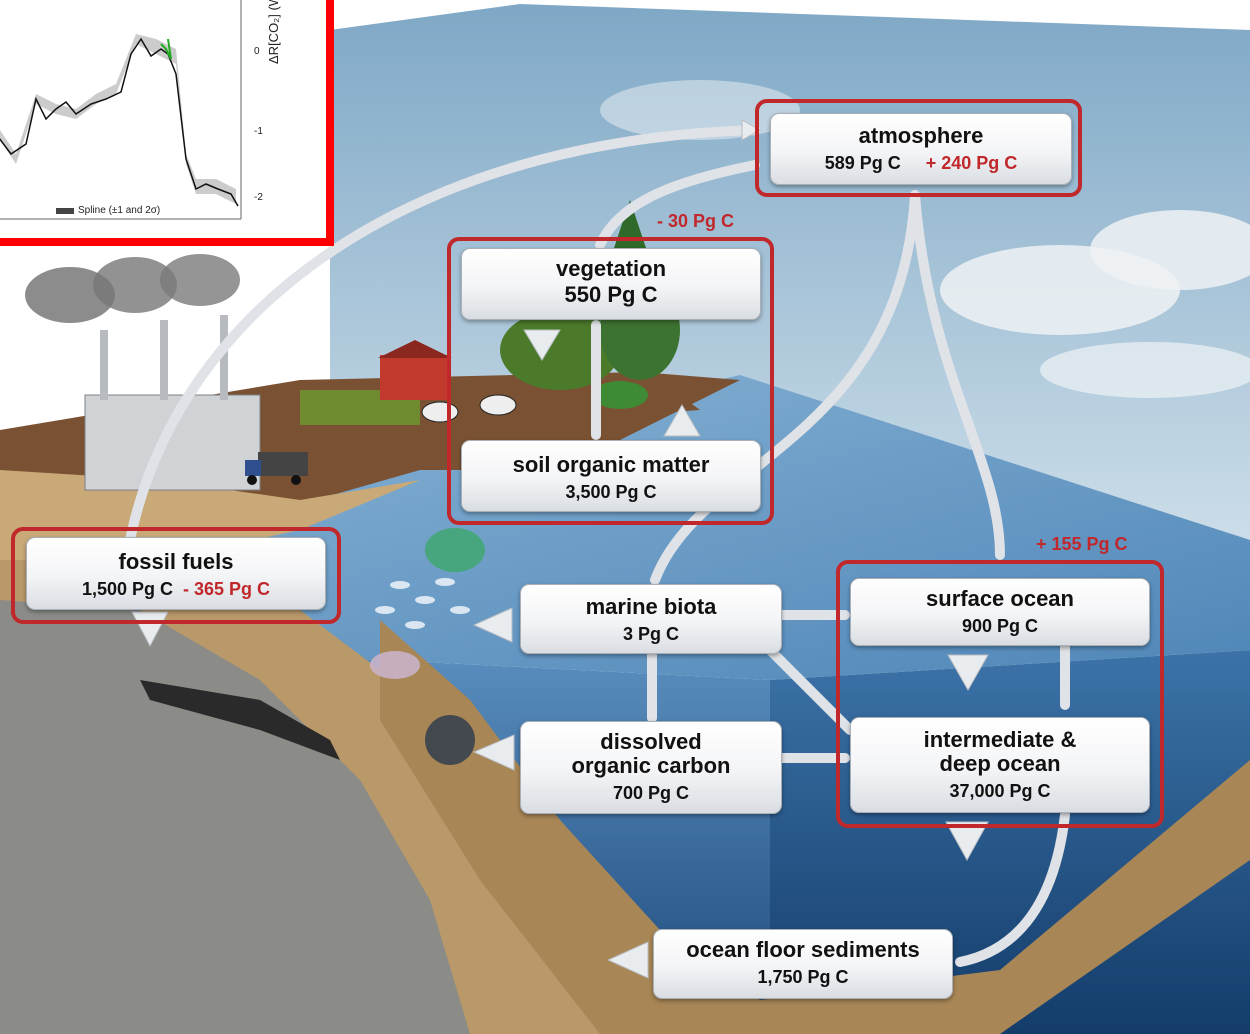 The image size is (1250, 1034). What do you see at coordinates (803, 949) in the screenshot?
I see `sediments-title: ocean floor sediments` at bounding box center [803, 949].